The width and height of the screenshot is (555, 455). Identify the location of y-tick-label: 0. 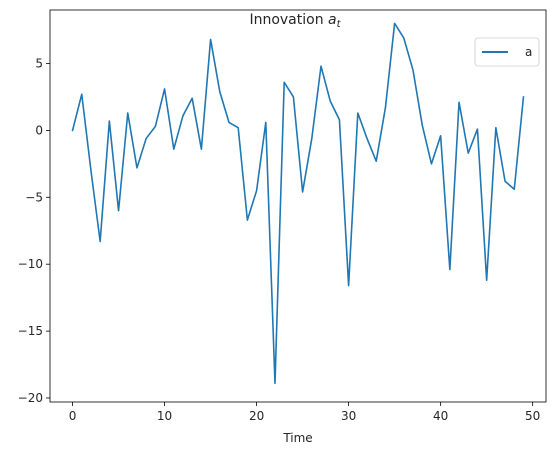
(39, 130).